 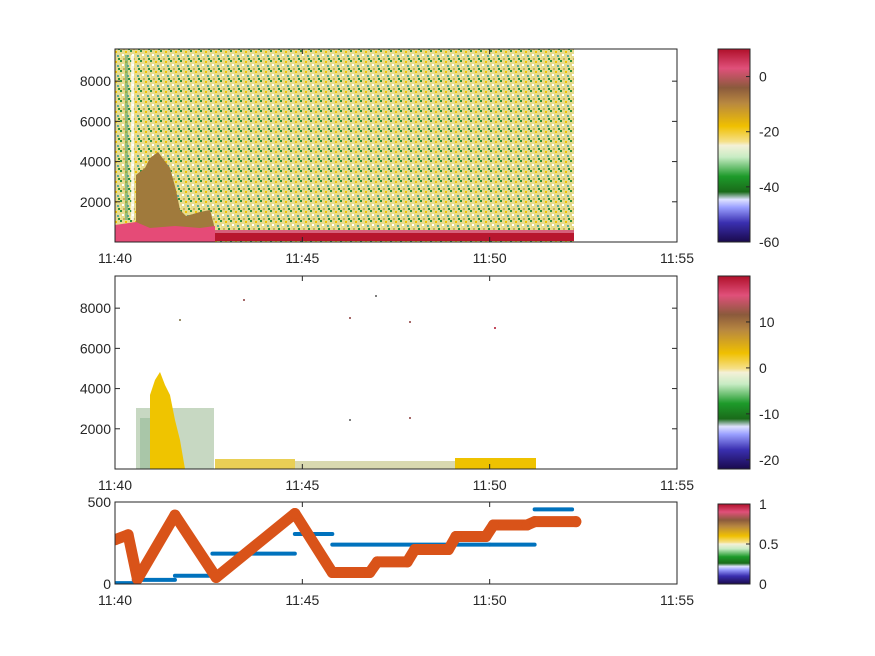 I want to click on y-tick-label: 0, so click(x=107, y=584).